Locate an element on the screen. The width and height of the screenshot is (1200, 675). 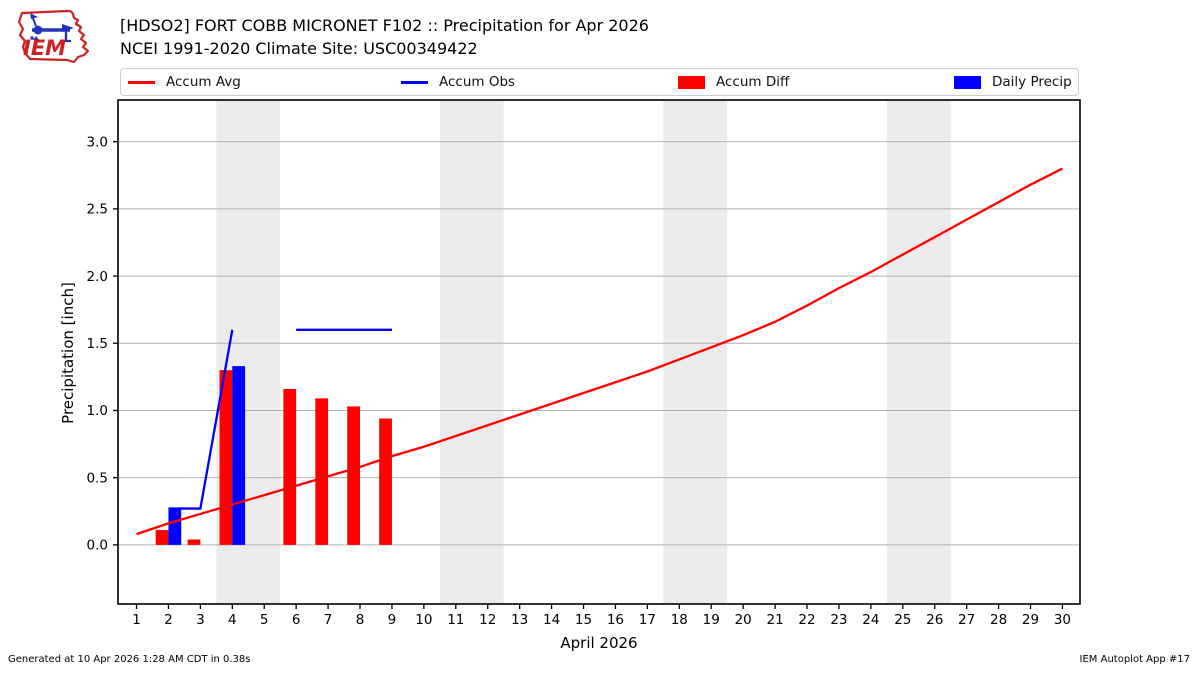
legend-entry-daily-precip: Daily Precip is located at coordinates (1013, 82).